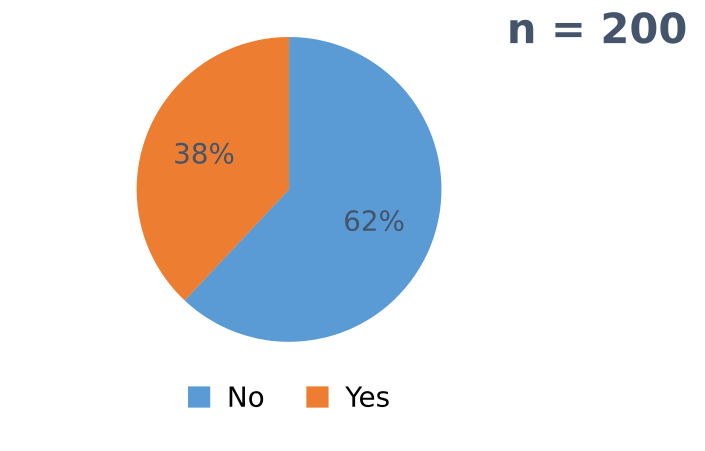 Image resolution: width=705 pixels, height=451 pixels. What do you see at coordinates (213, 169) in the screenshot?
I see `pie-slice` at bounding box center [213, 169].